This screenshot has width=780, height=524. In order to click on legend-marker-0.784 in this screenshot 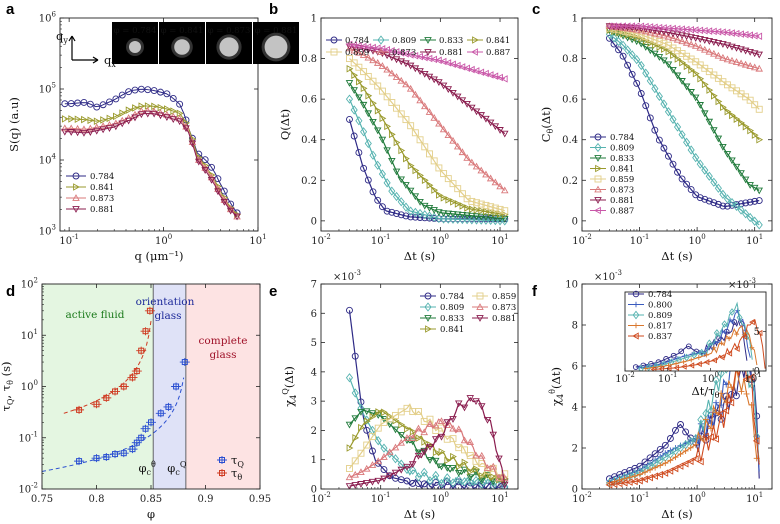, I will do `click(76, 176)`.